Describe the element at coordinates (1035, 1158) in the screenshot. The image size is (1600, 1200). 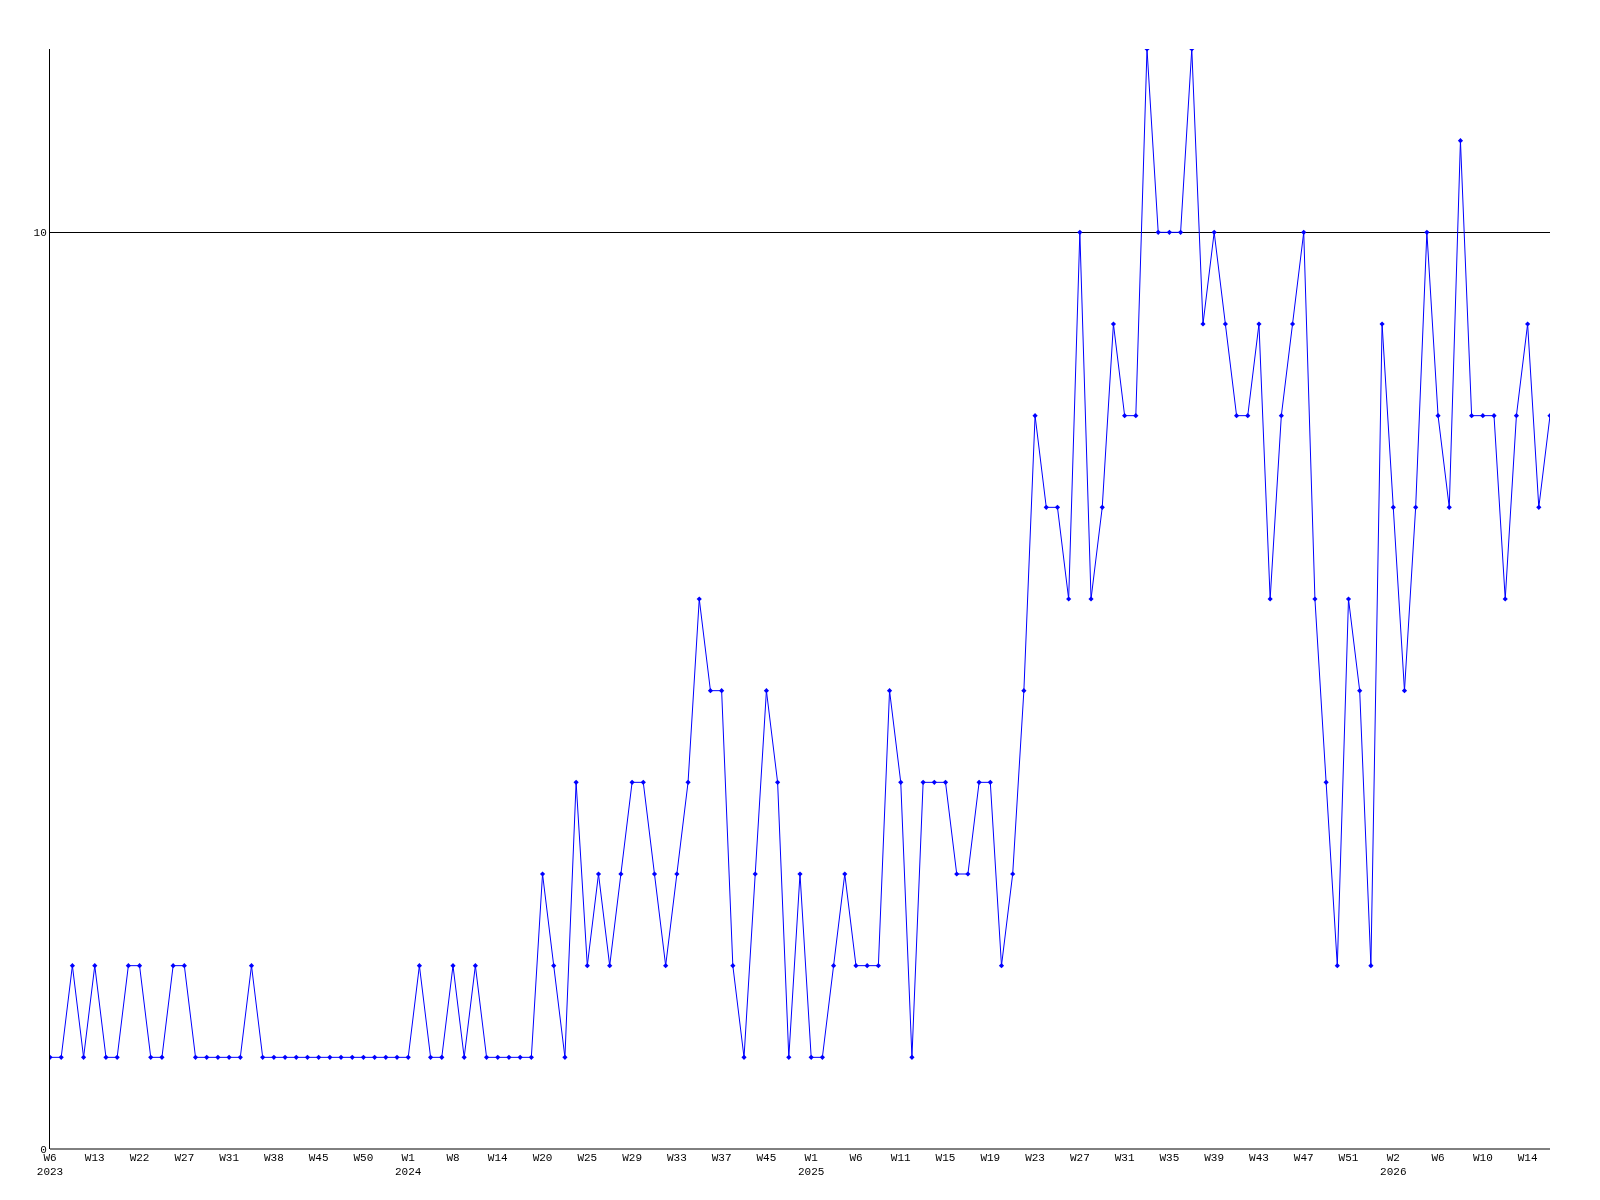
I see `x-tick-label: W23` at that location.